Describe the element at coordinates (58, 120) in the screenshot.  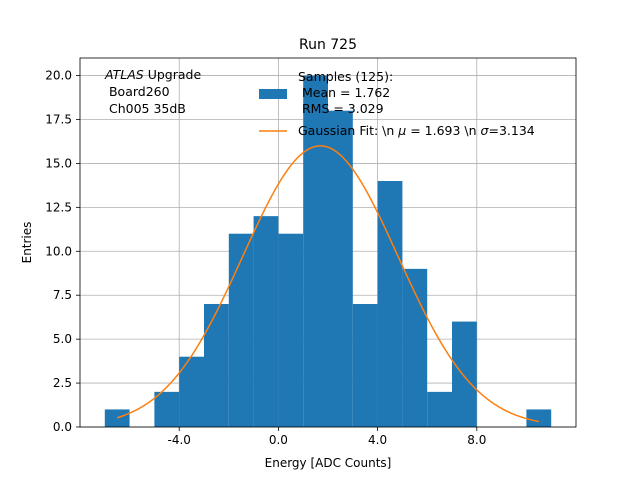
I see `y-tick-label: 17.5` at that location.